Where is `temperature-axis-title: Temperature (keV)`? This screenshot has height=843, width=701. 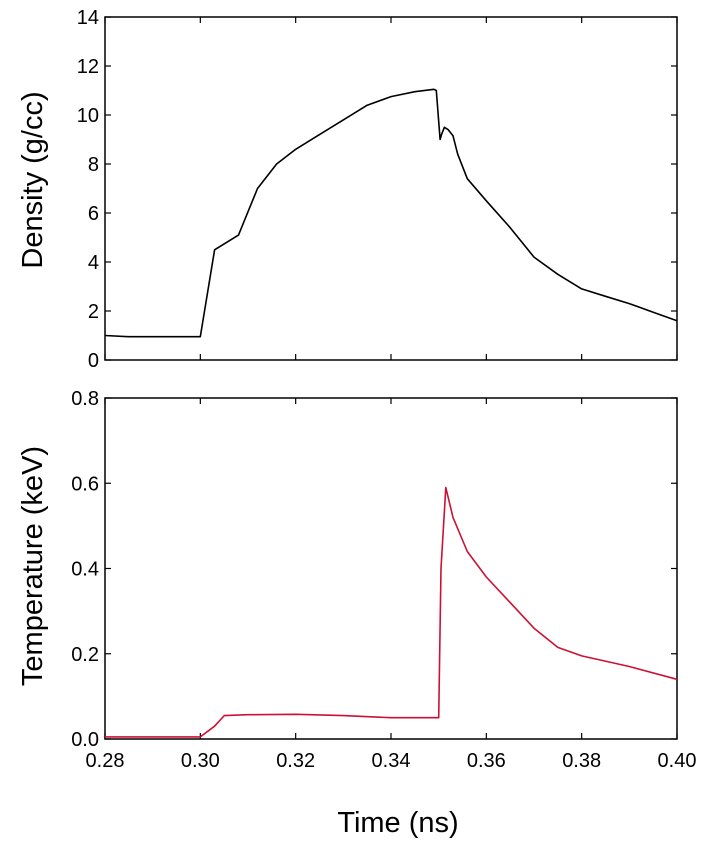 temperature-axis-title: Temperature (keV) is located at coordinates (33, 566).